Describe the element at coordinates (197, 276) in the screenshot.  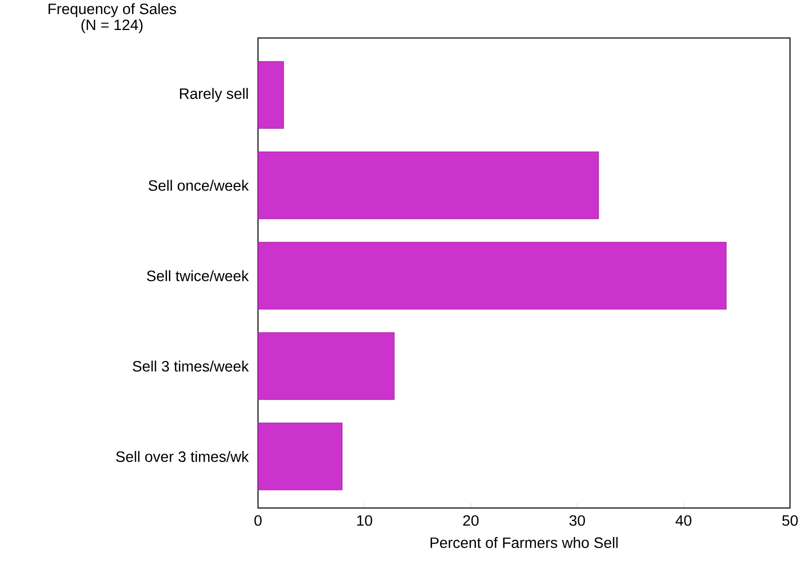
I see `y-tick-label: Sell twice/week` at that location.